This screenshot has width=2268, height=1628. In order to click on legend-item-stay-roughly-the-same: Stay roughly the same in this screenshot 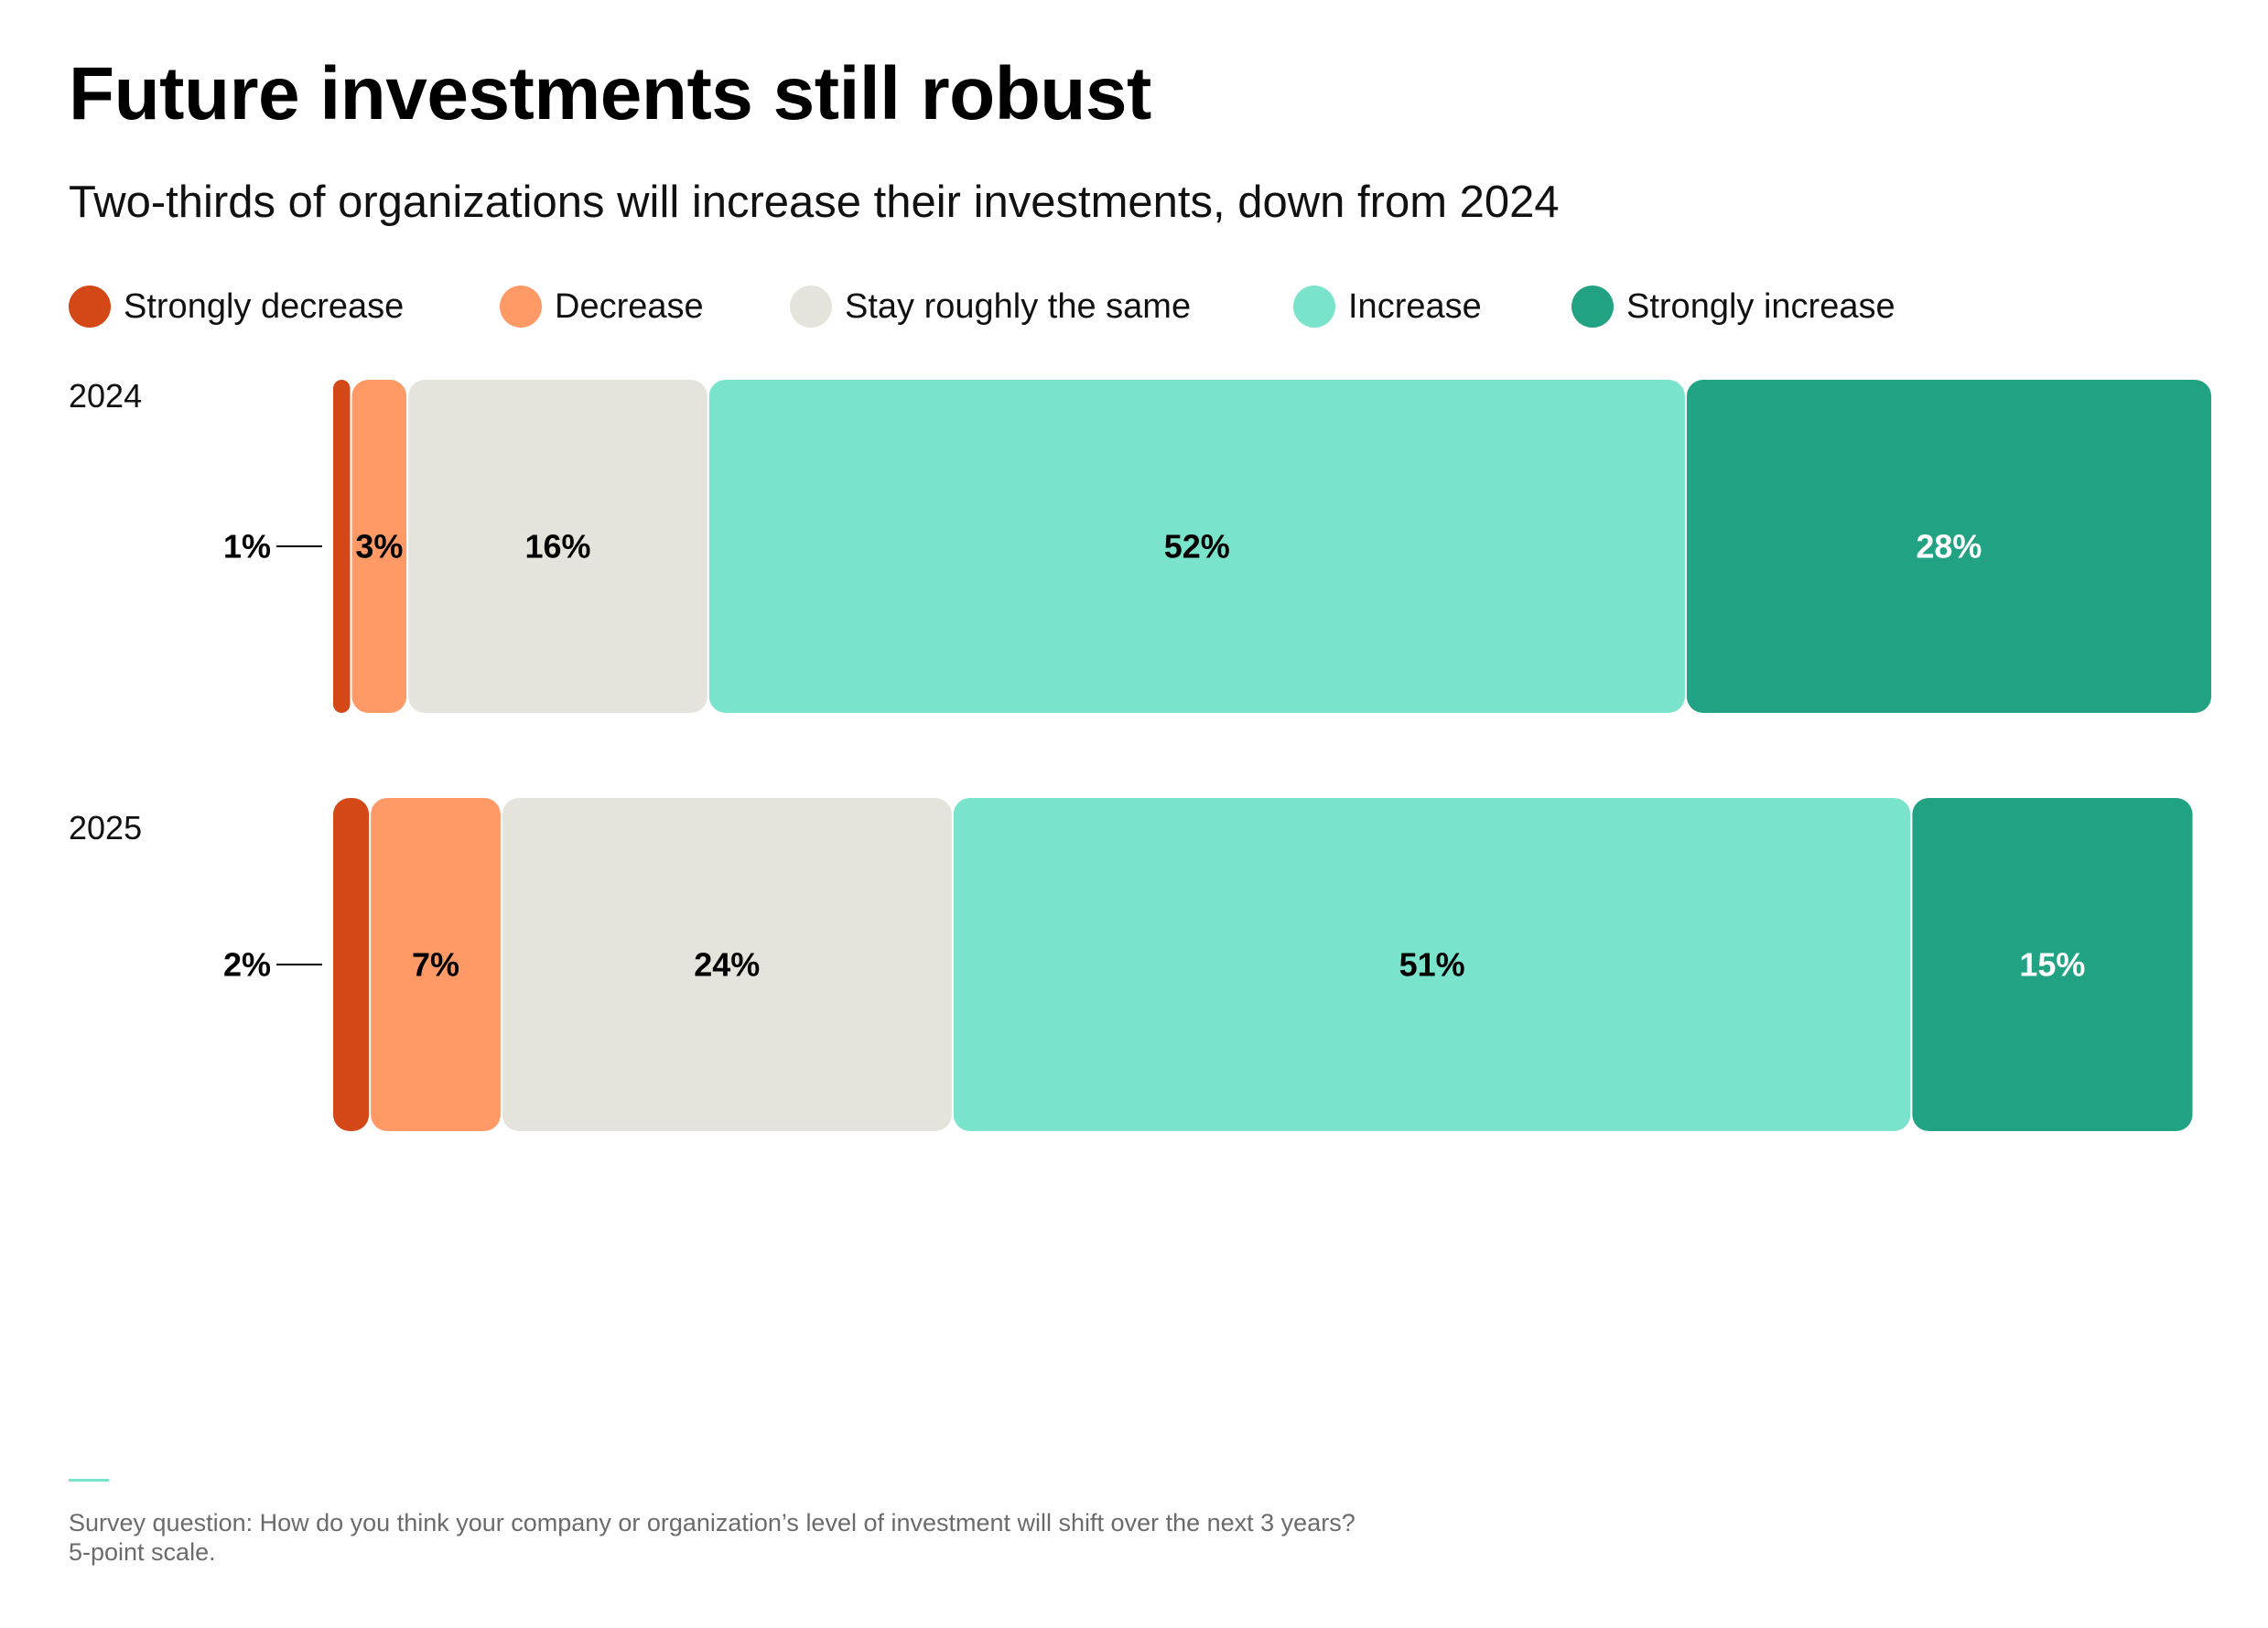, I will do `click(990, 306)`.